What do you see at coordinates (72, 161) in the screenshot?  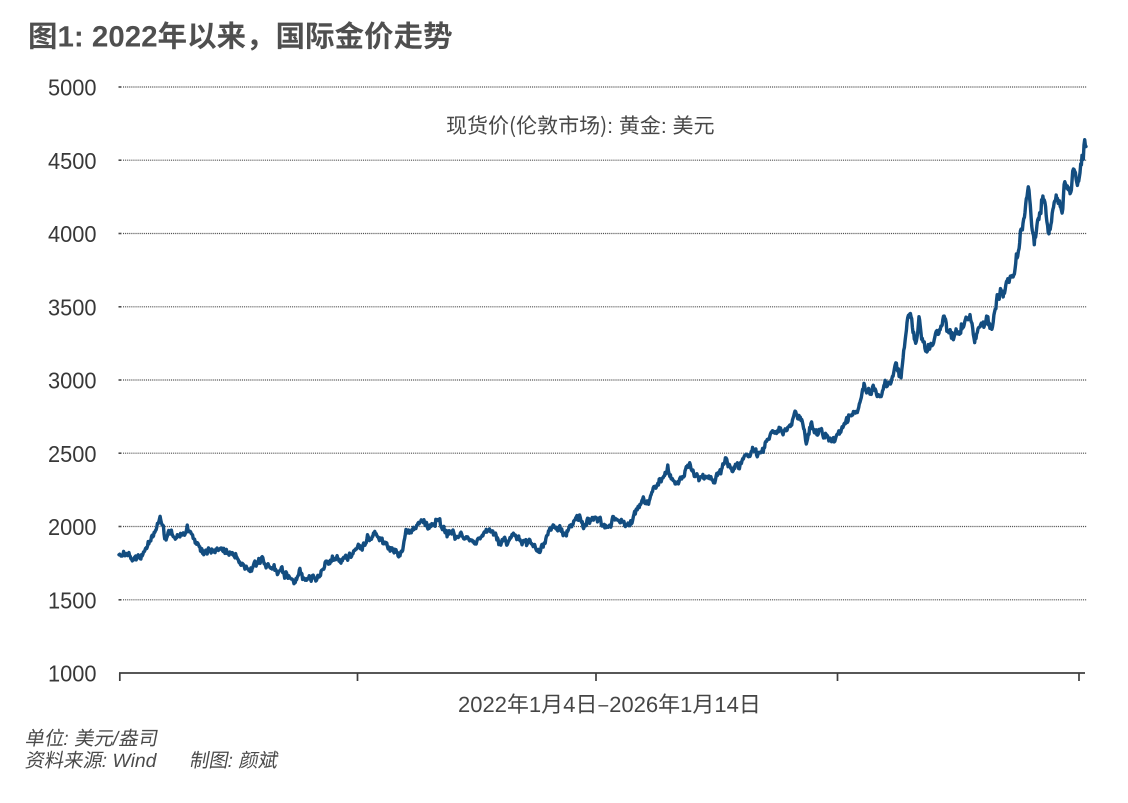 I see `svg-text: 4500` at bounding box center [72, 161].